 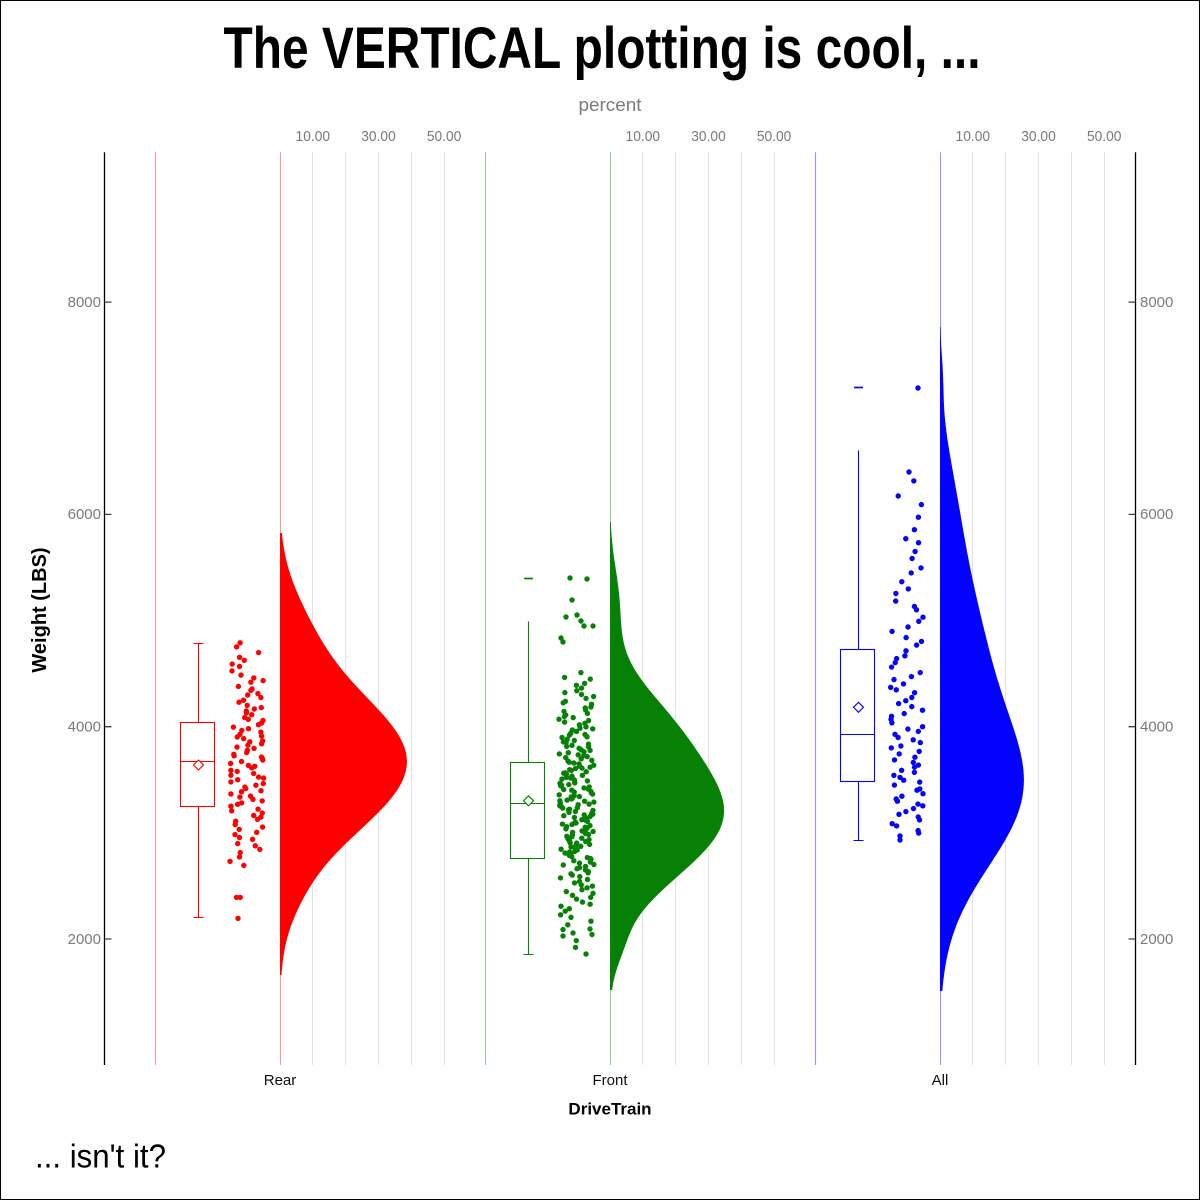 What do you see at coordinates (280, 1080) in the screenshot?
I see `svg-text: Rear` at bounding box center [280, 1080].